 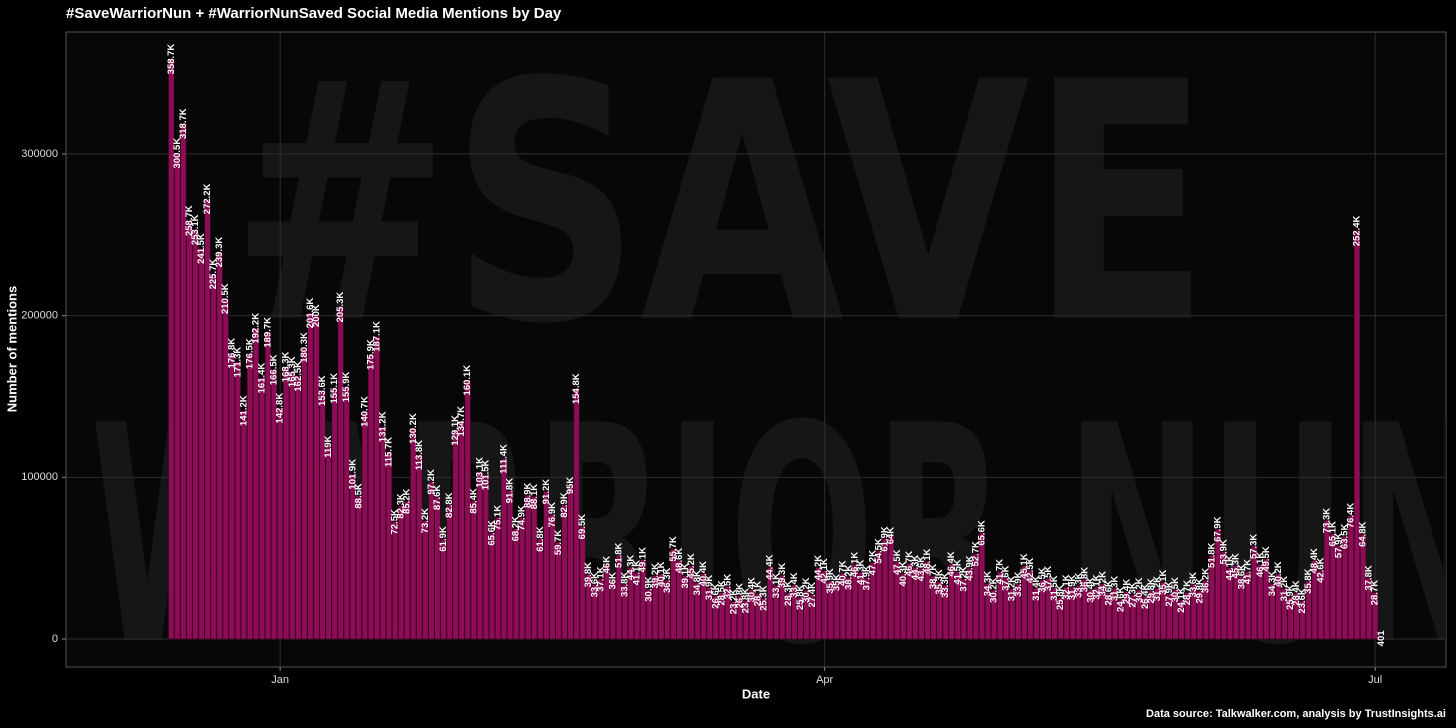 What do you see at coordinates (1217, 528) in the screenshot?
I see `value-label: 67.9K` at bounding box center [1217, 528].